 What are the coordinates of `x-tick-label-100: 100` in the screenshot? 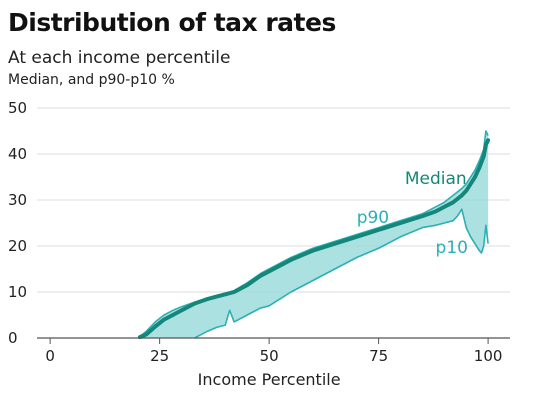 It's located at (488, 356).